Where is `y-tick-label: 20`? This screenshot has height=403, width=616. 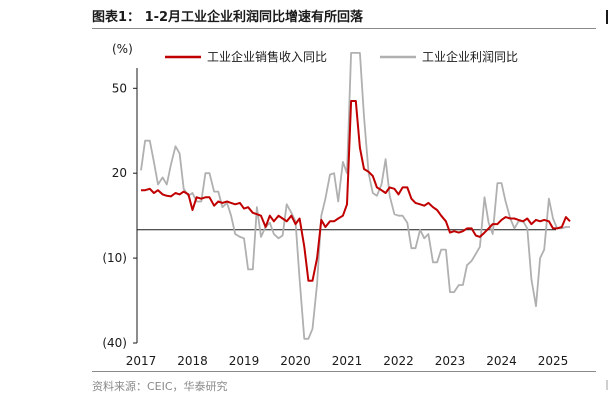
y-tick-label: 20 is located at coordinates (119, 173).